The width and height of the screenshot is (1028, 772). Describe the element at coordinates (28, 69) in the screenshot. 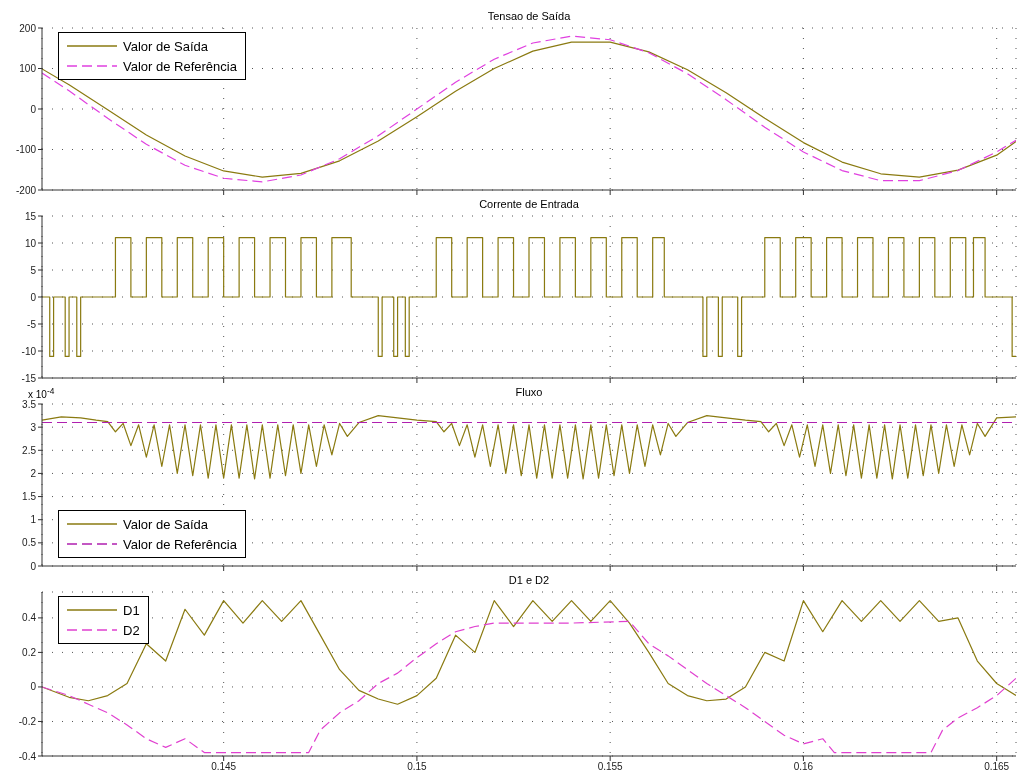

I see `y-tick-label: 100` at that location.